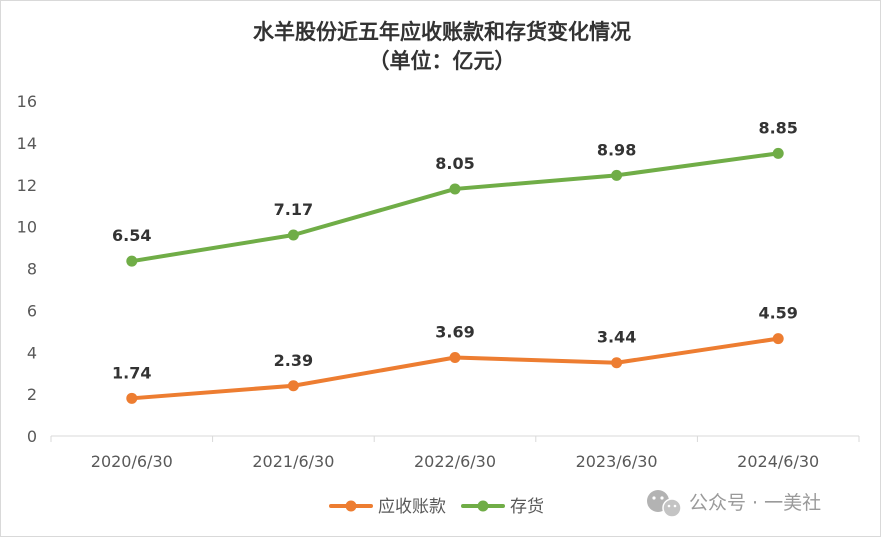 The width and height of the screenshot is (881, 538). What do you see at coordinates (617, 461) in the screenshot?
I see `x-tick-label: 2023/6/30` at bounding box center [617, 461].